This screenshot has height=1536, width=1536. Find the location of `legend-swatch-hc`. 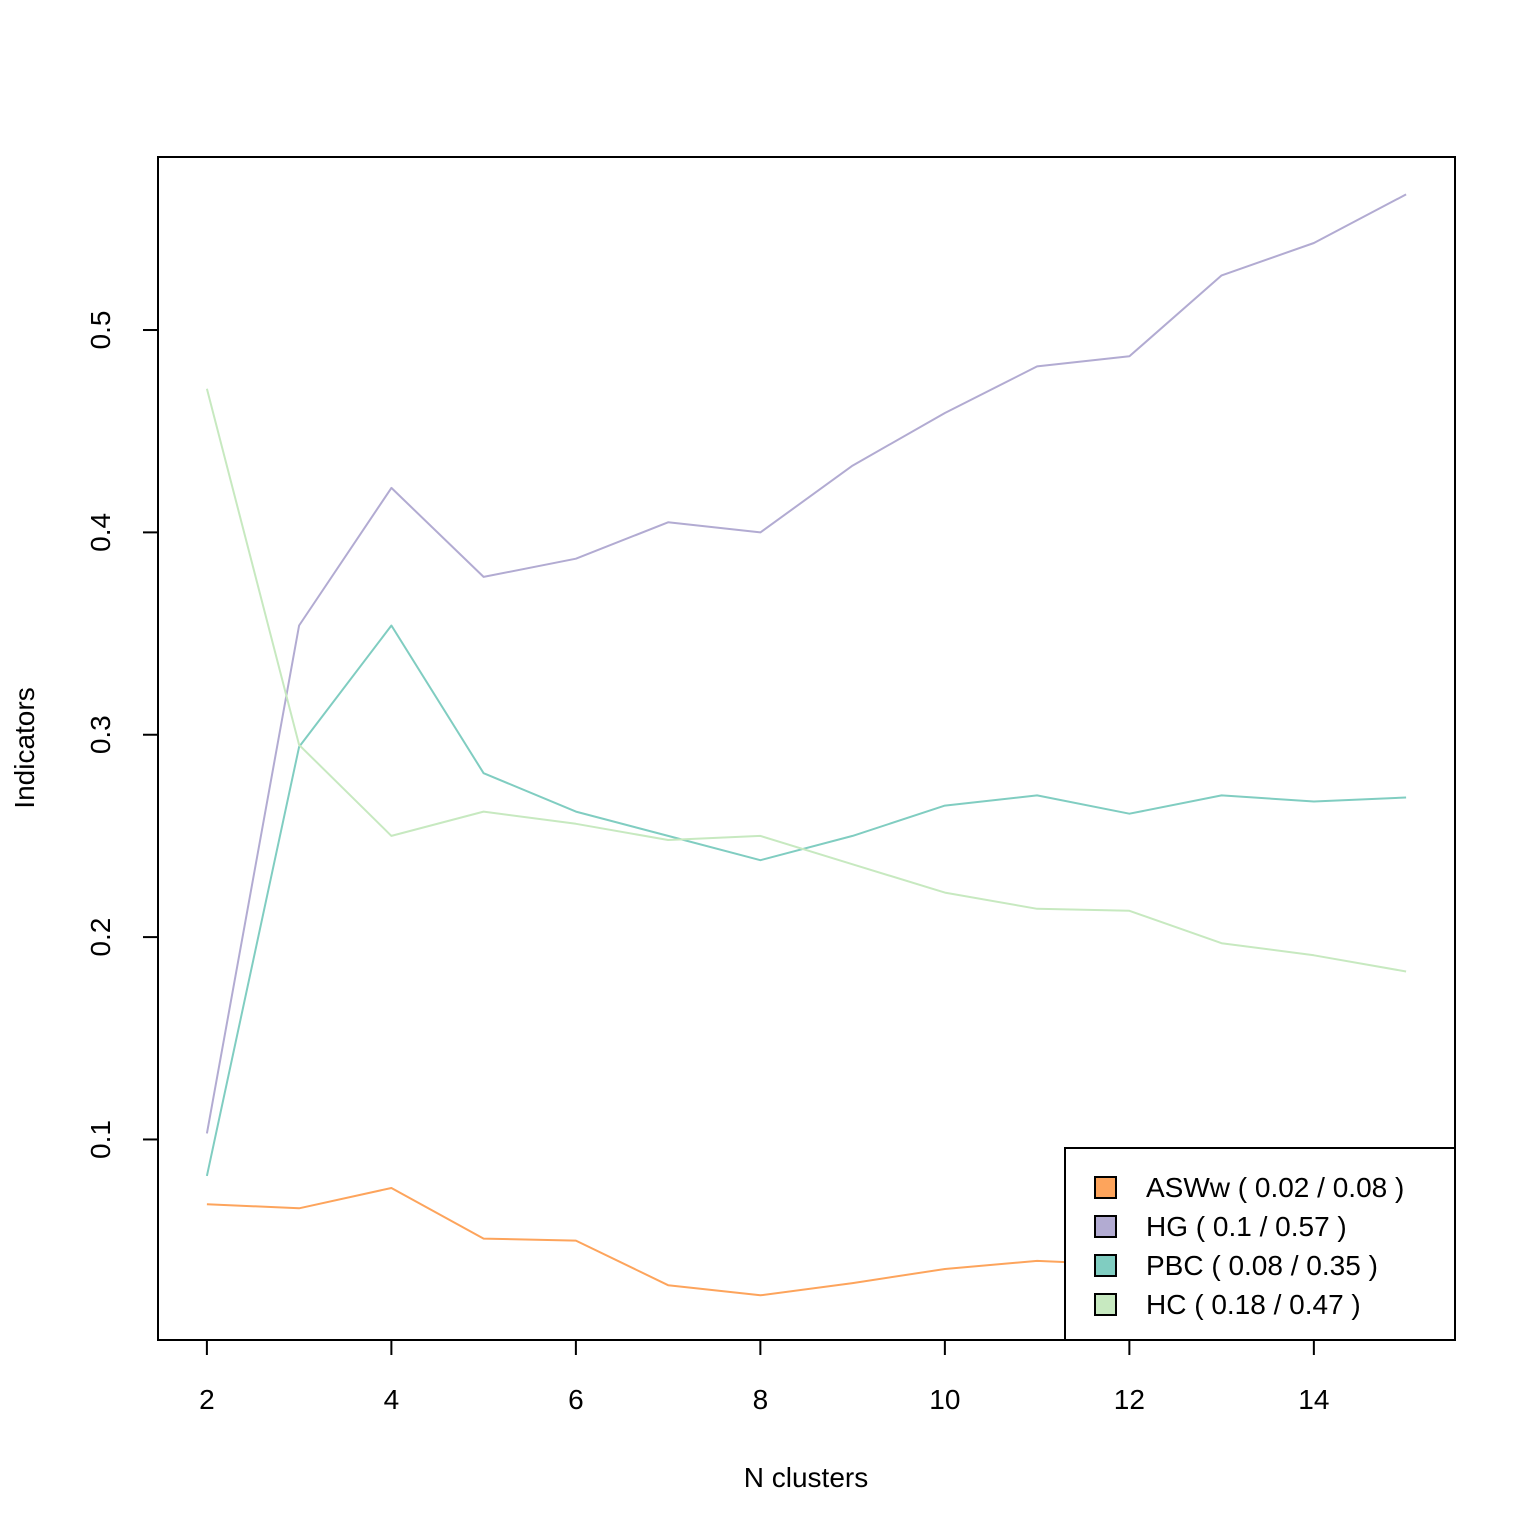

legend-swatch-hc is located at coordinates (1105, 1304).